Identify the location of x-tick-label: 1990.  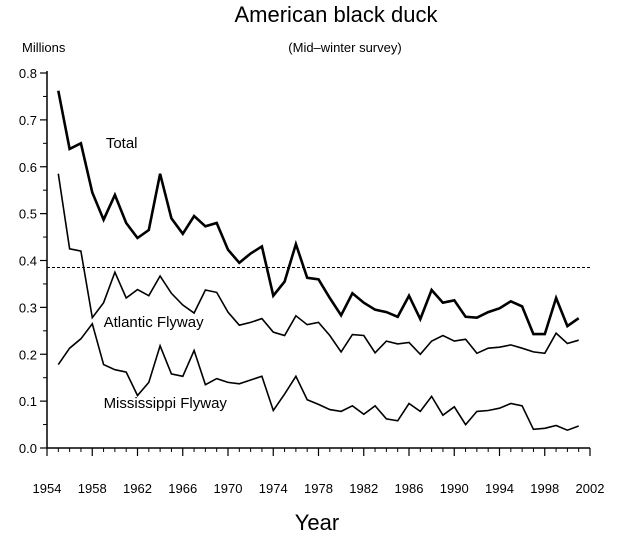
(454, 488).